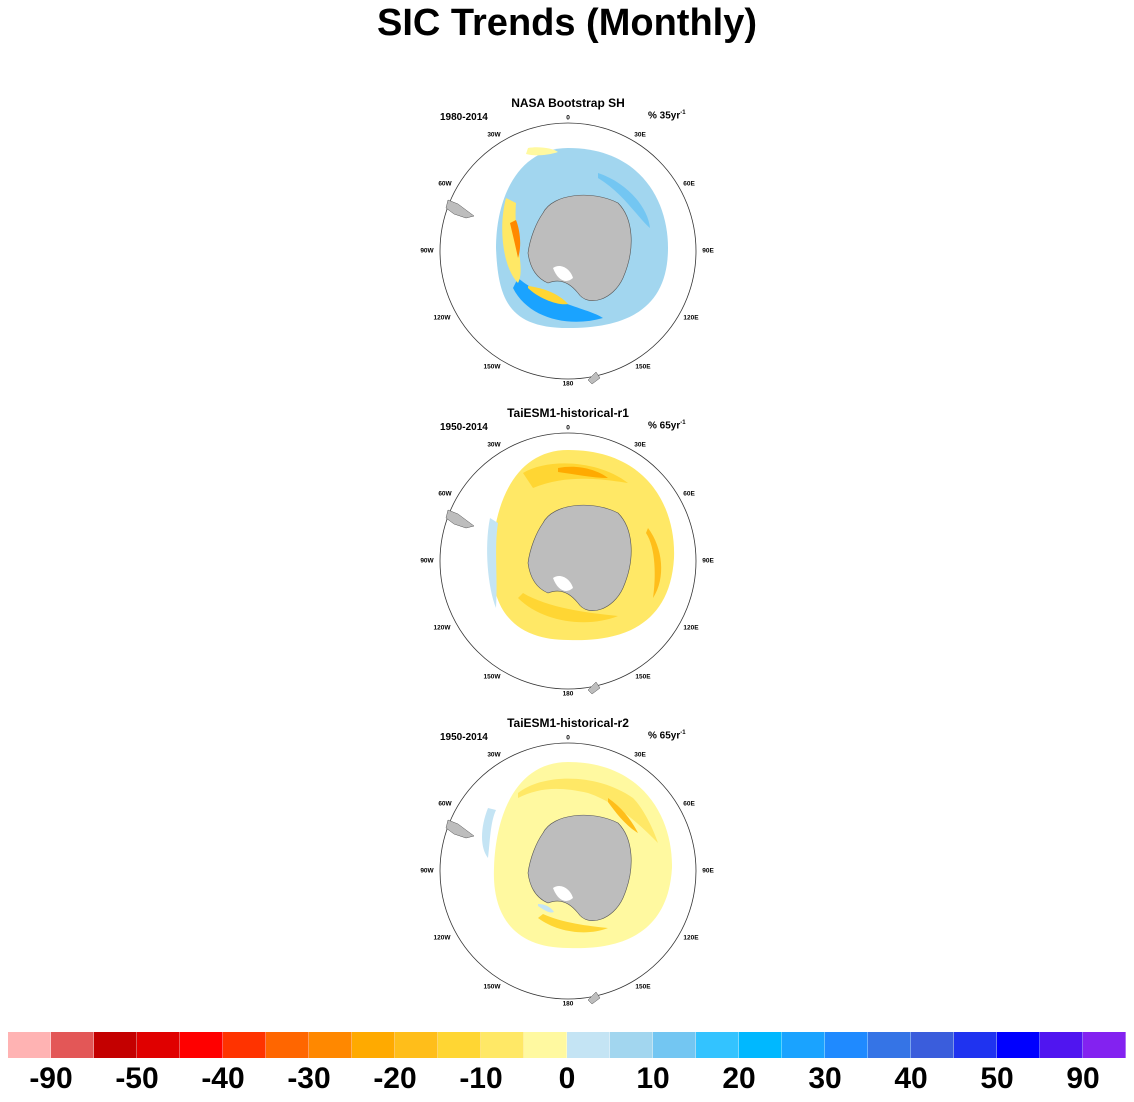  What do you see at coordinates (567, 1078) in the screenshot?
I see `colorbar-tick-label: 0` at bounding box center [567, 1078].